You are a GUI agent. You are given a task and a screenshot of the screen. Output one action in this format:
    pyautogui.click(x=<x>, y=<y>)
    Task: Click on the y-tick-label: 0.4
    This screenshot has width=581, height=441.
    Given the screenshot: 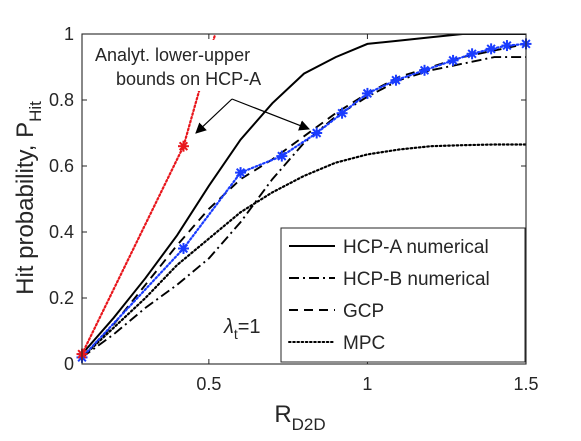 What is the action you would take?
    pyautogui.click(x=61, y=232)
    